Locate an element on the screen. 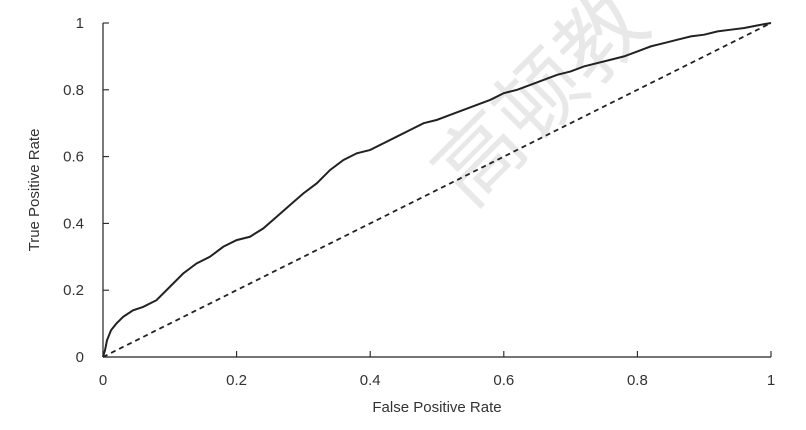  y-tick-label: 0.4 is located at coordinates (73, 223).